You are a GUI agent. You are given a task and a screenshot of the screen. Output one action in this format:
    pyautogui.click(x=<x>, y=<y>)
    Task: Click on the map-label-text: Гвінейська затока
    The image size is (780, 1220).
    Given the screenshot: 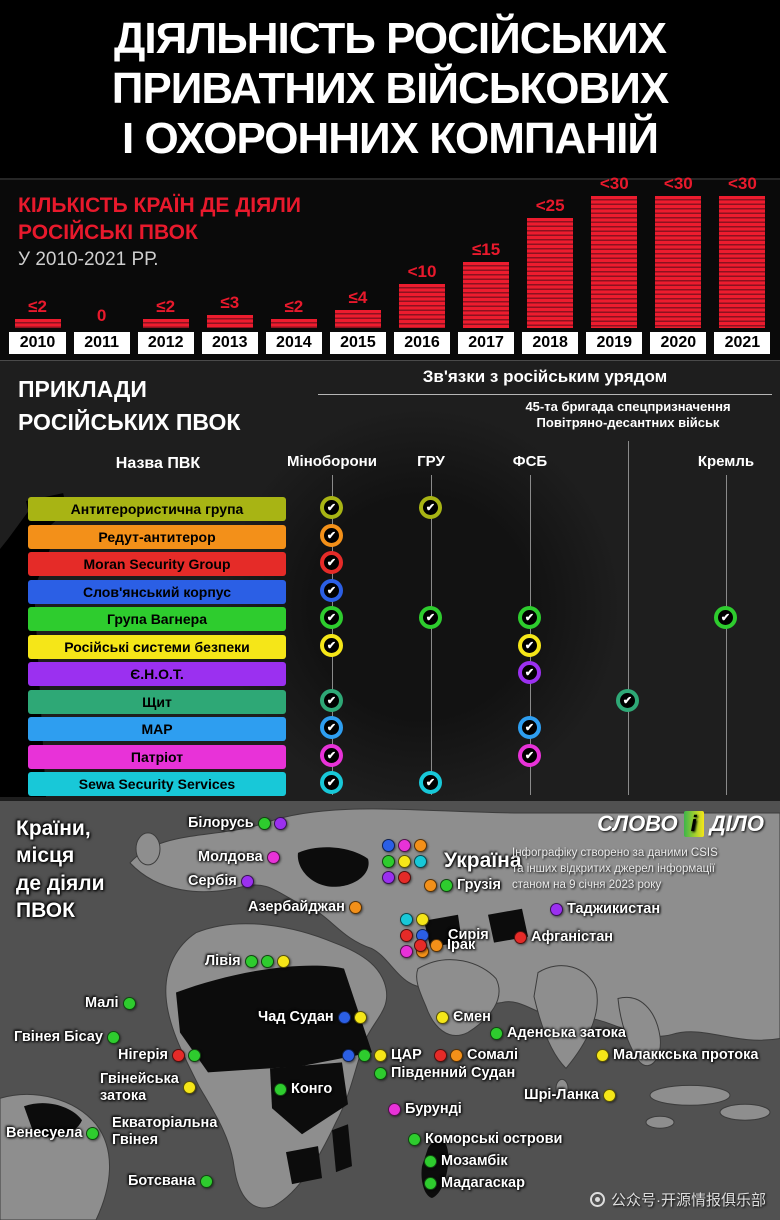 What is the action you would take?
    pyautogui.click(x=139, y=1087)
    